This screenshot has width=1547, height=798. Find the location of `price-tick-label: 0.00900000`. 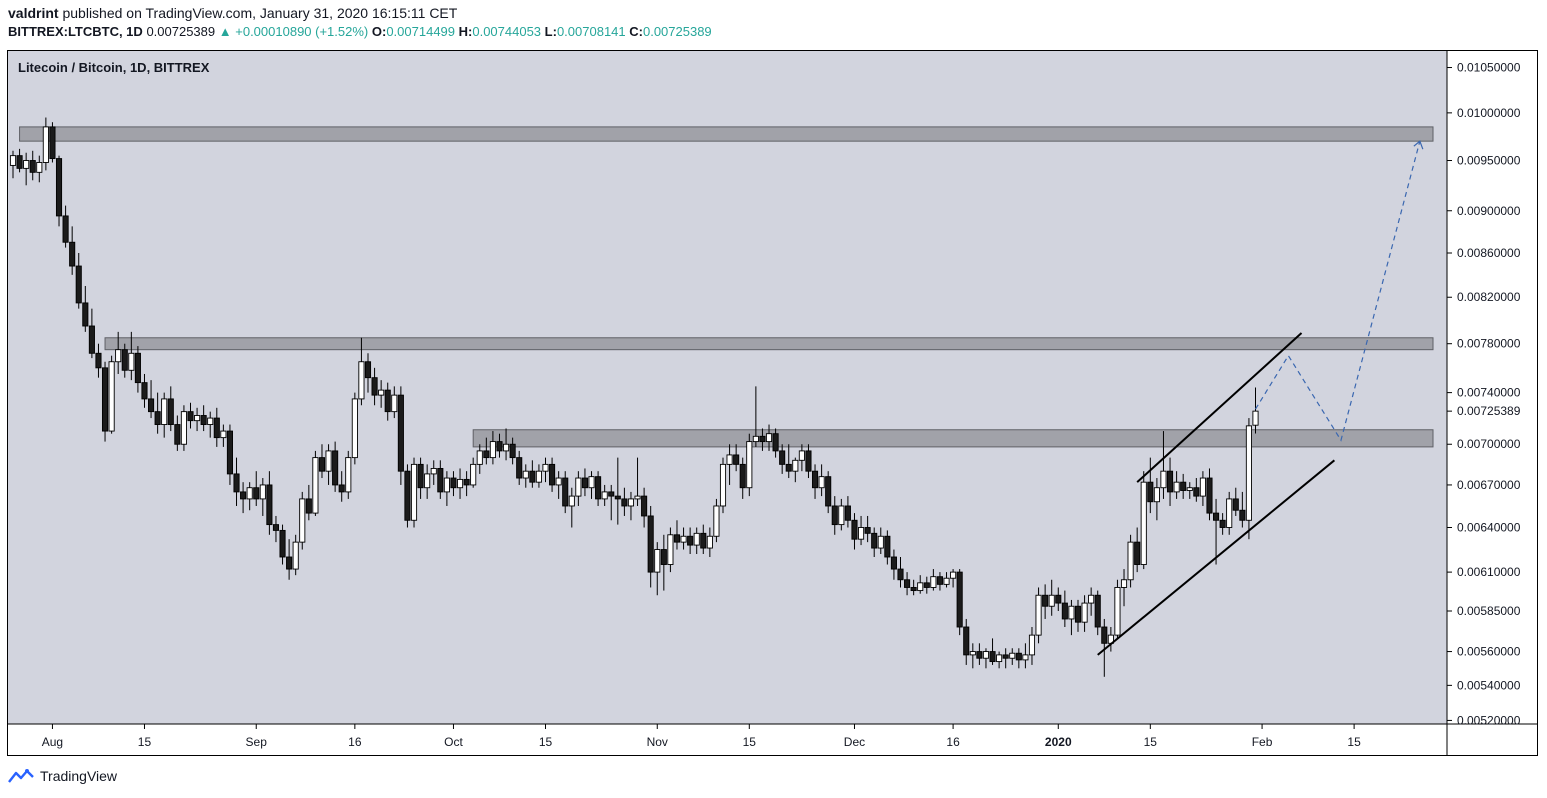

price-tick-label: 0.00900000 is located at coordinates (1489, 211).